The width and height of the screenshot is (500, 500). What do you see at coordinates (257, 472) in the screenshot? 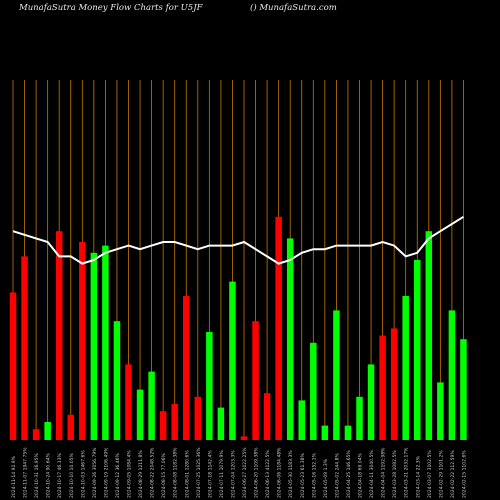
I see `x-tick-label: 2024-06-20 1109.38%` at bounding box center [257, 472].